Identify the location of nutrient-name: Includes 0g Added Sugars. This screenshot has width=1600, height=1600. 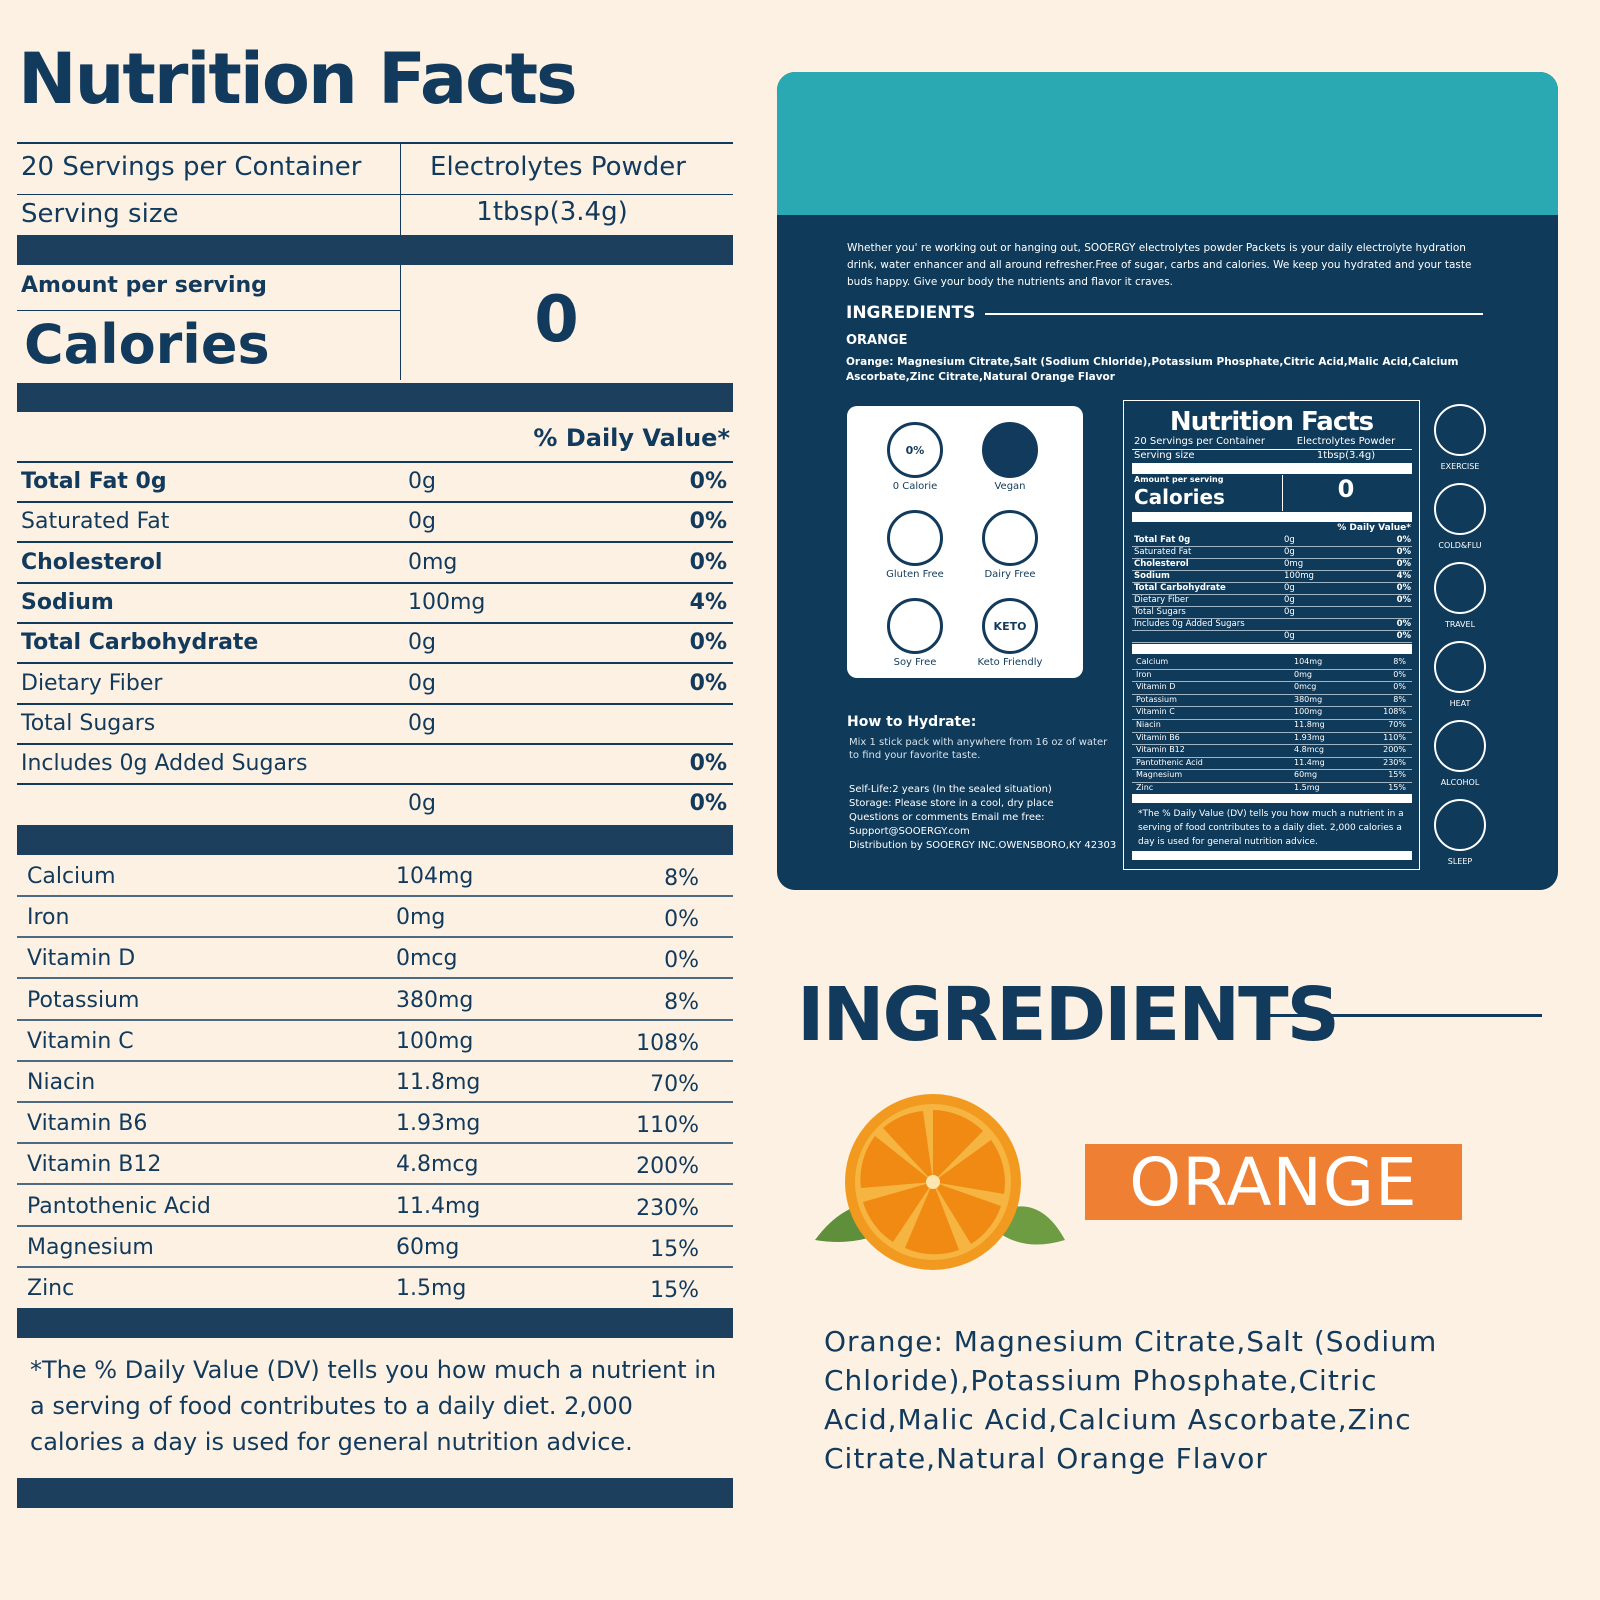
(164, 764).